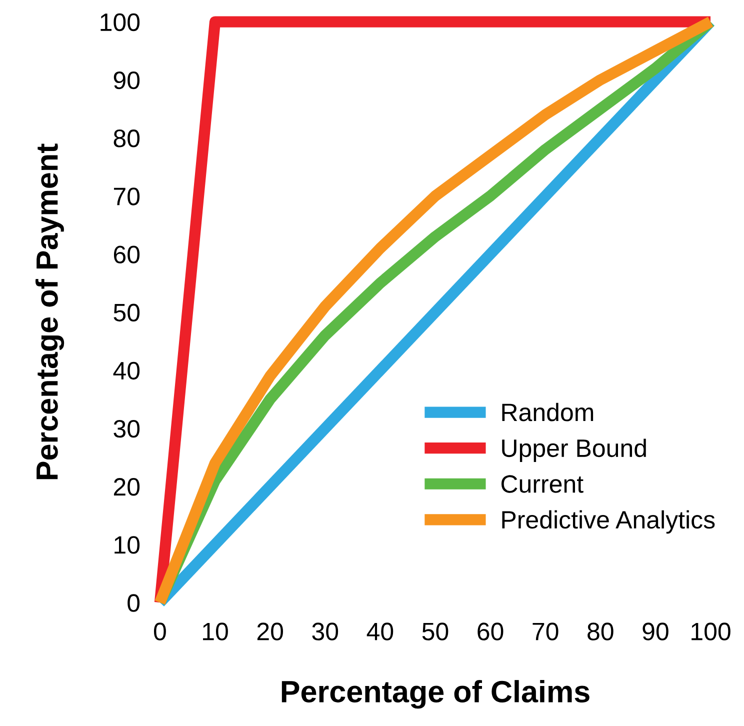 The image size is (744, 726). I want to click on y-tick-label: 90, so click(127, 80).